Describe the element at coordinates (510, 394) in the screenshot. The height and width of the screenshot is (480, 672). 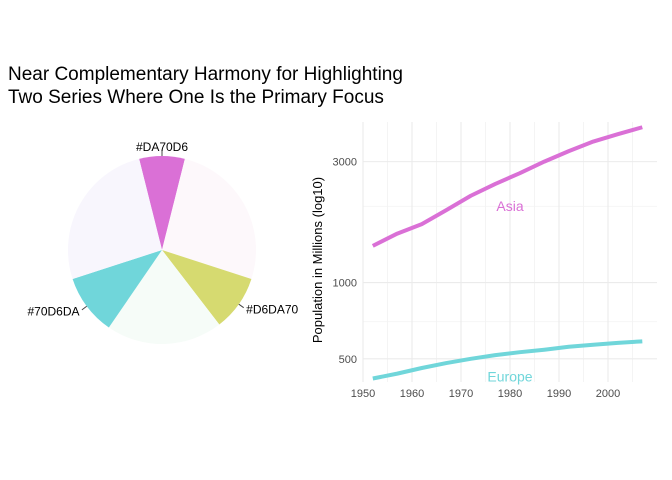
I see `x-tick-label: 1980` at that location.